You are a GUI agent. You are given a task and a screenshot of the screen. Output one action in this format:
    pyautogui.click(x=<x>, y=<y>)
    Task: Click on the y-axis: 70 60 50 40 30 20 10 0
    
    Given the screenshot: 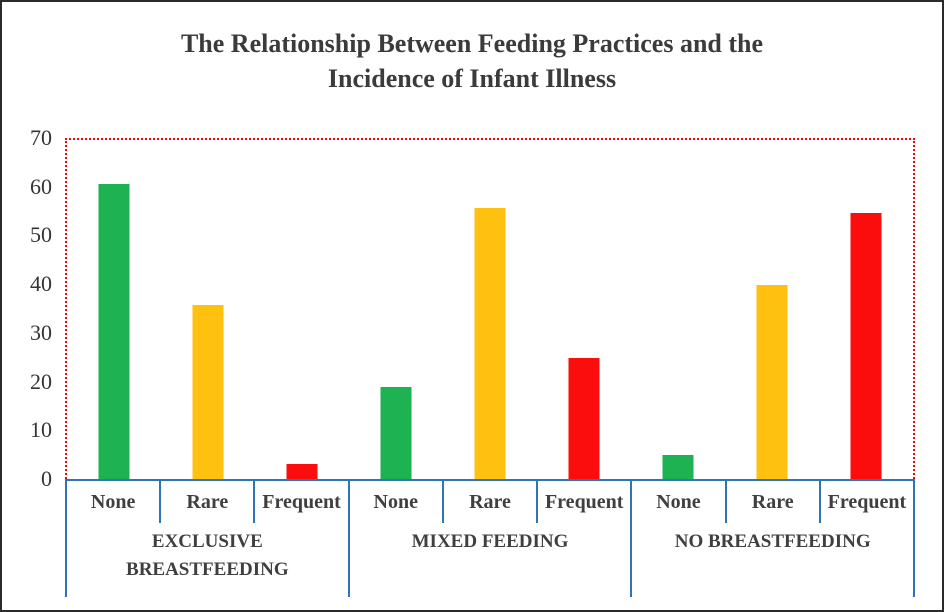 What is the action you would take?
    pyautogui.click(x=29, y=308)
    